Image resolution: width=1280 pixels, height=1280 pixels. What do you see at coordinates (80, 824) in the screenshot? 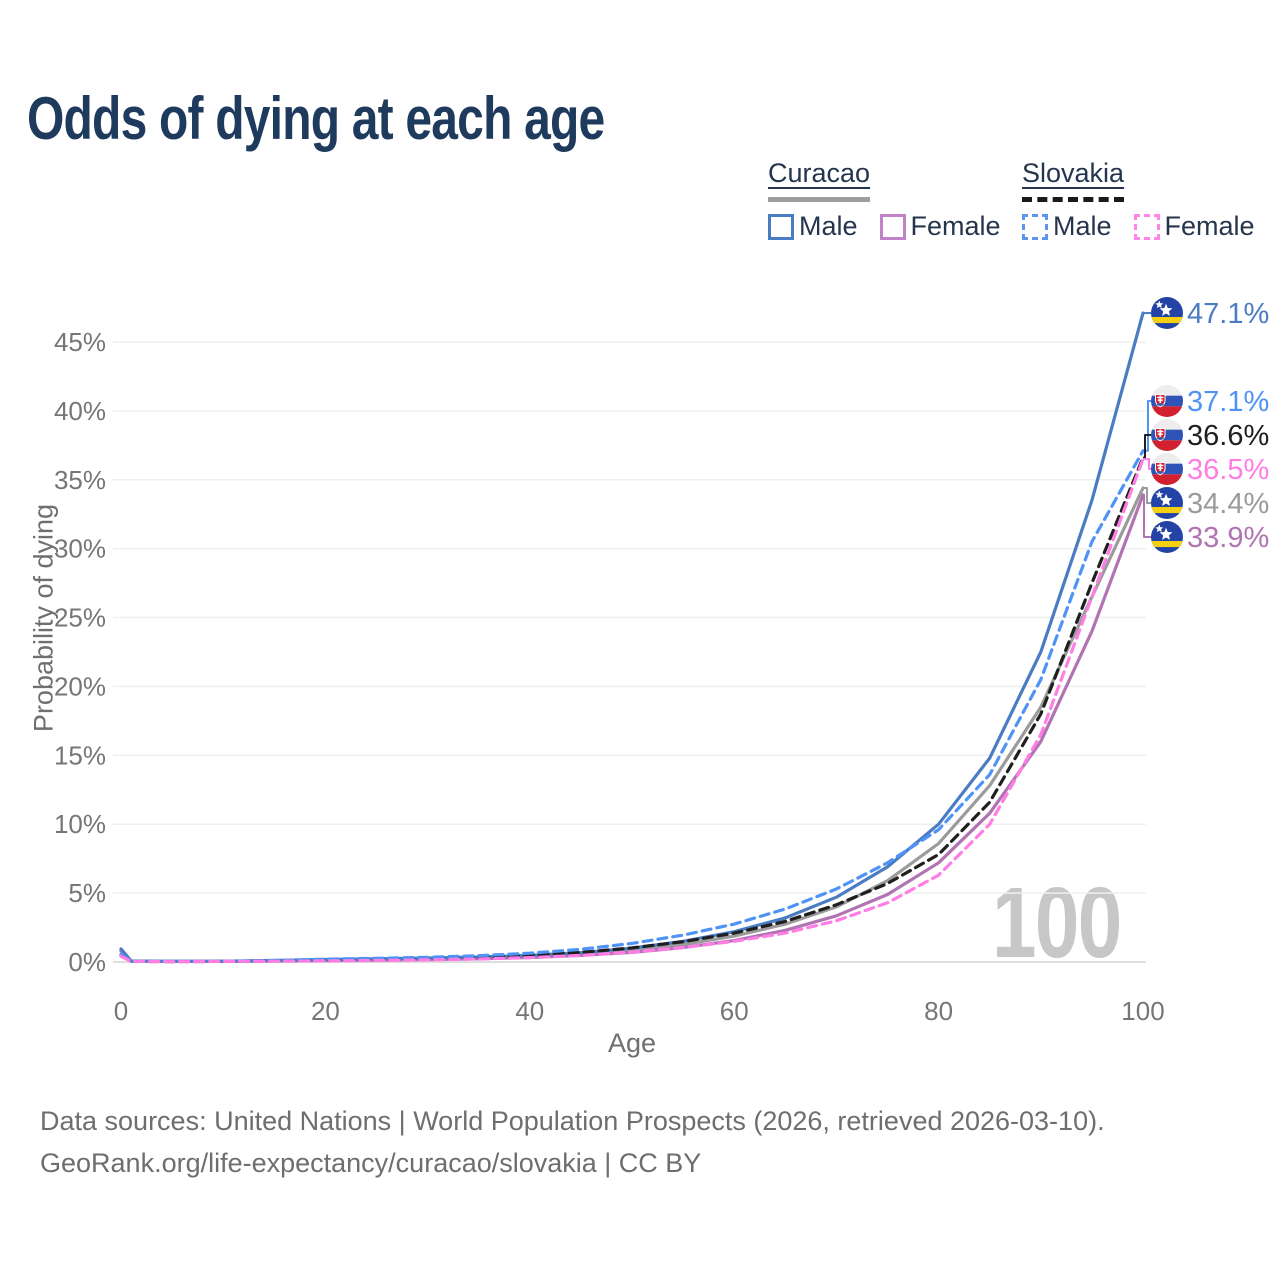
I see `y-tick-label: 10%` at bounding box center [80, 824].